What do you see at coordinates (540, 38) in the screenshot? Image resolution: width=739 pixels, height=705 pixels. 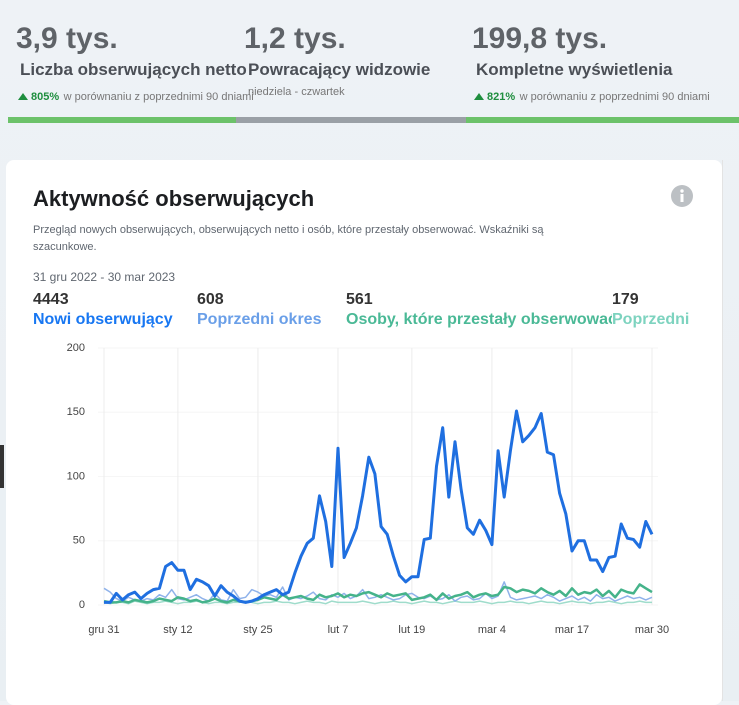 I see `stat-value: 199,8 tys.` at bounding box center [540, 38].